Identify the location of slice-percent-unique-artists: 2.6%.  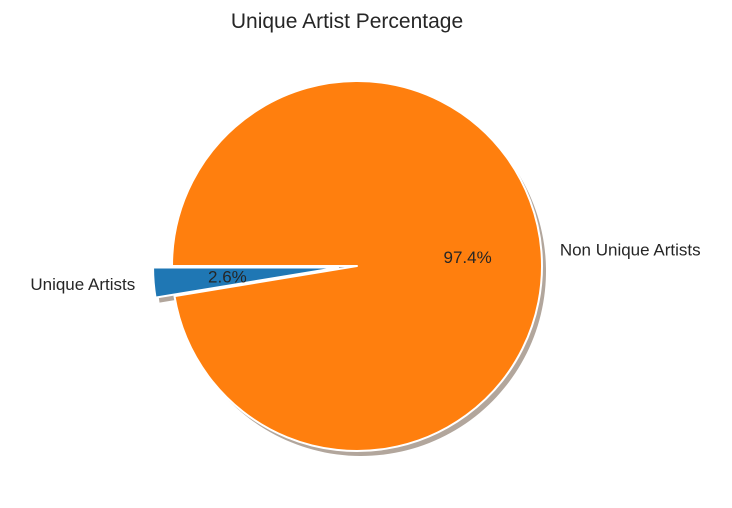
(227, 277).